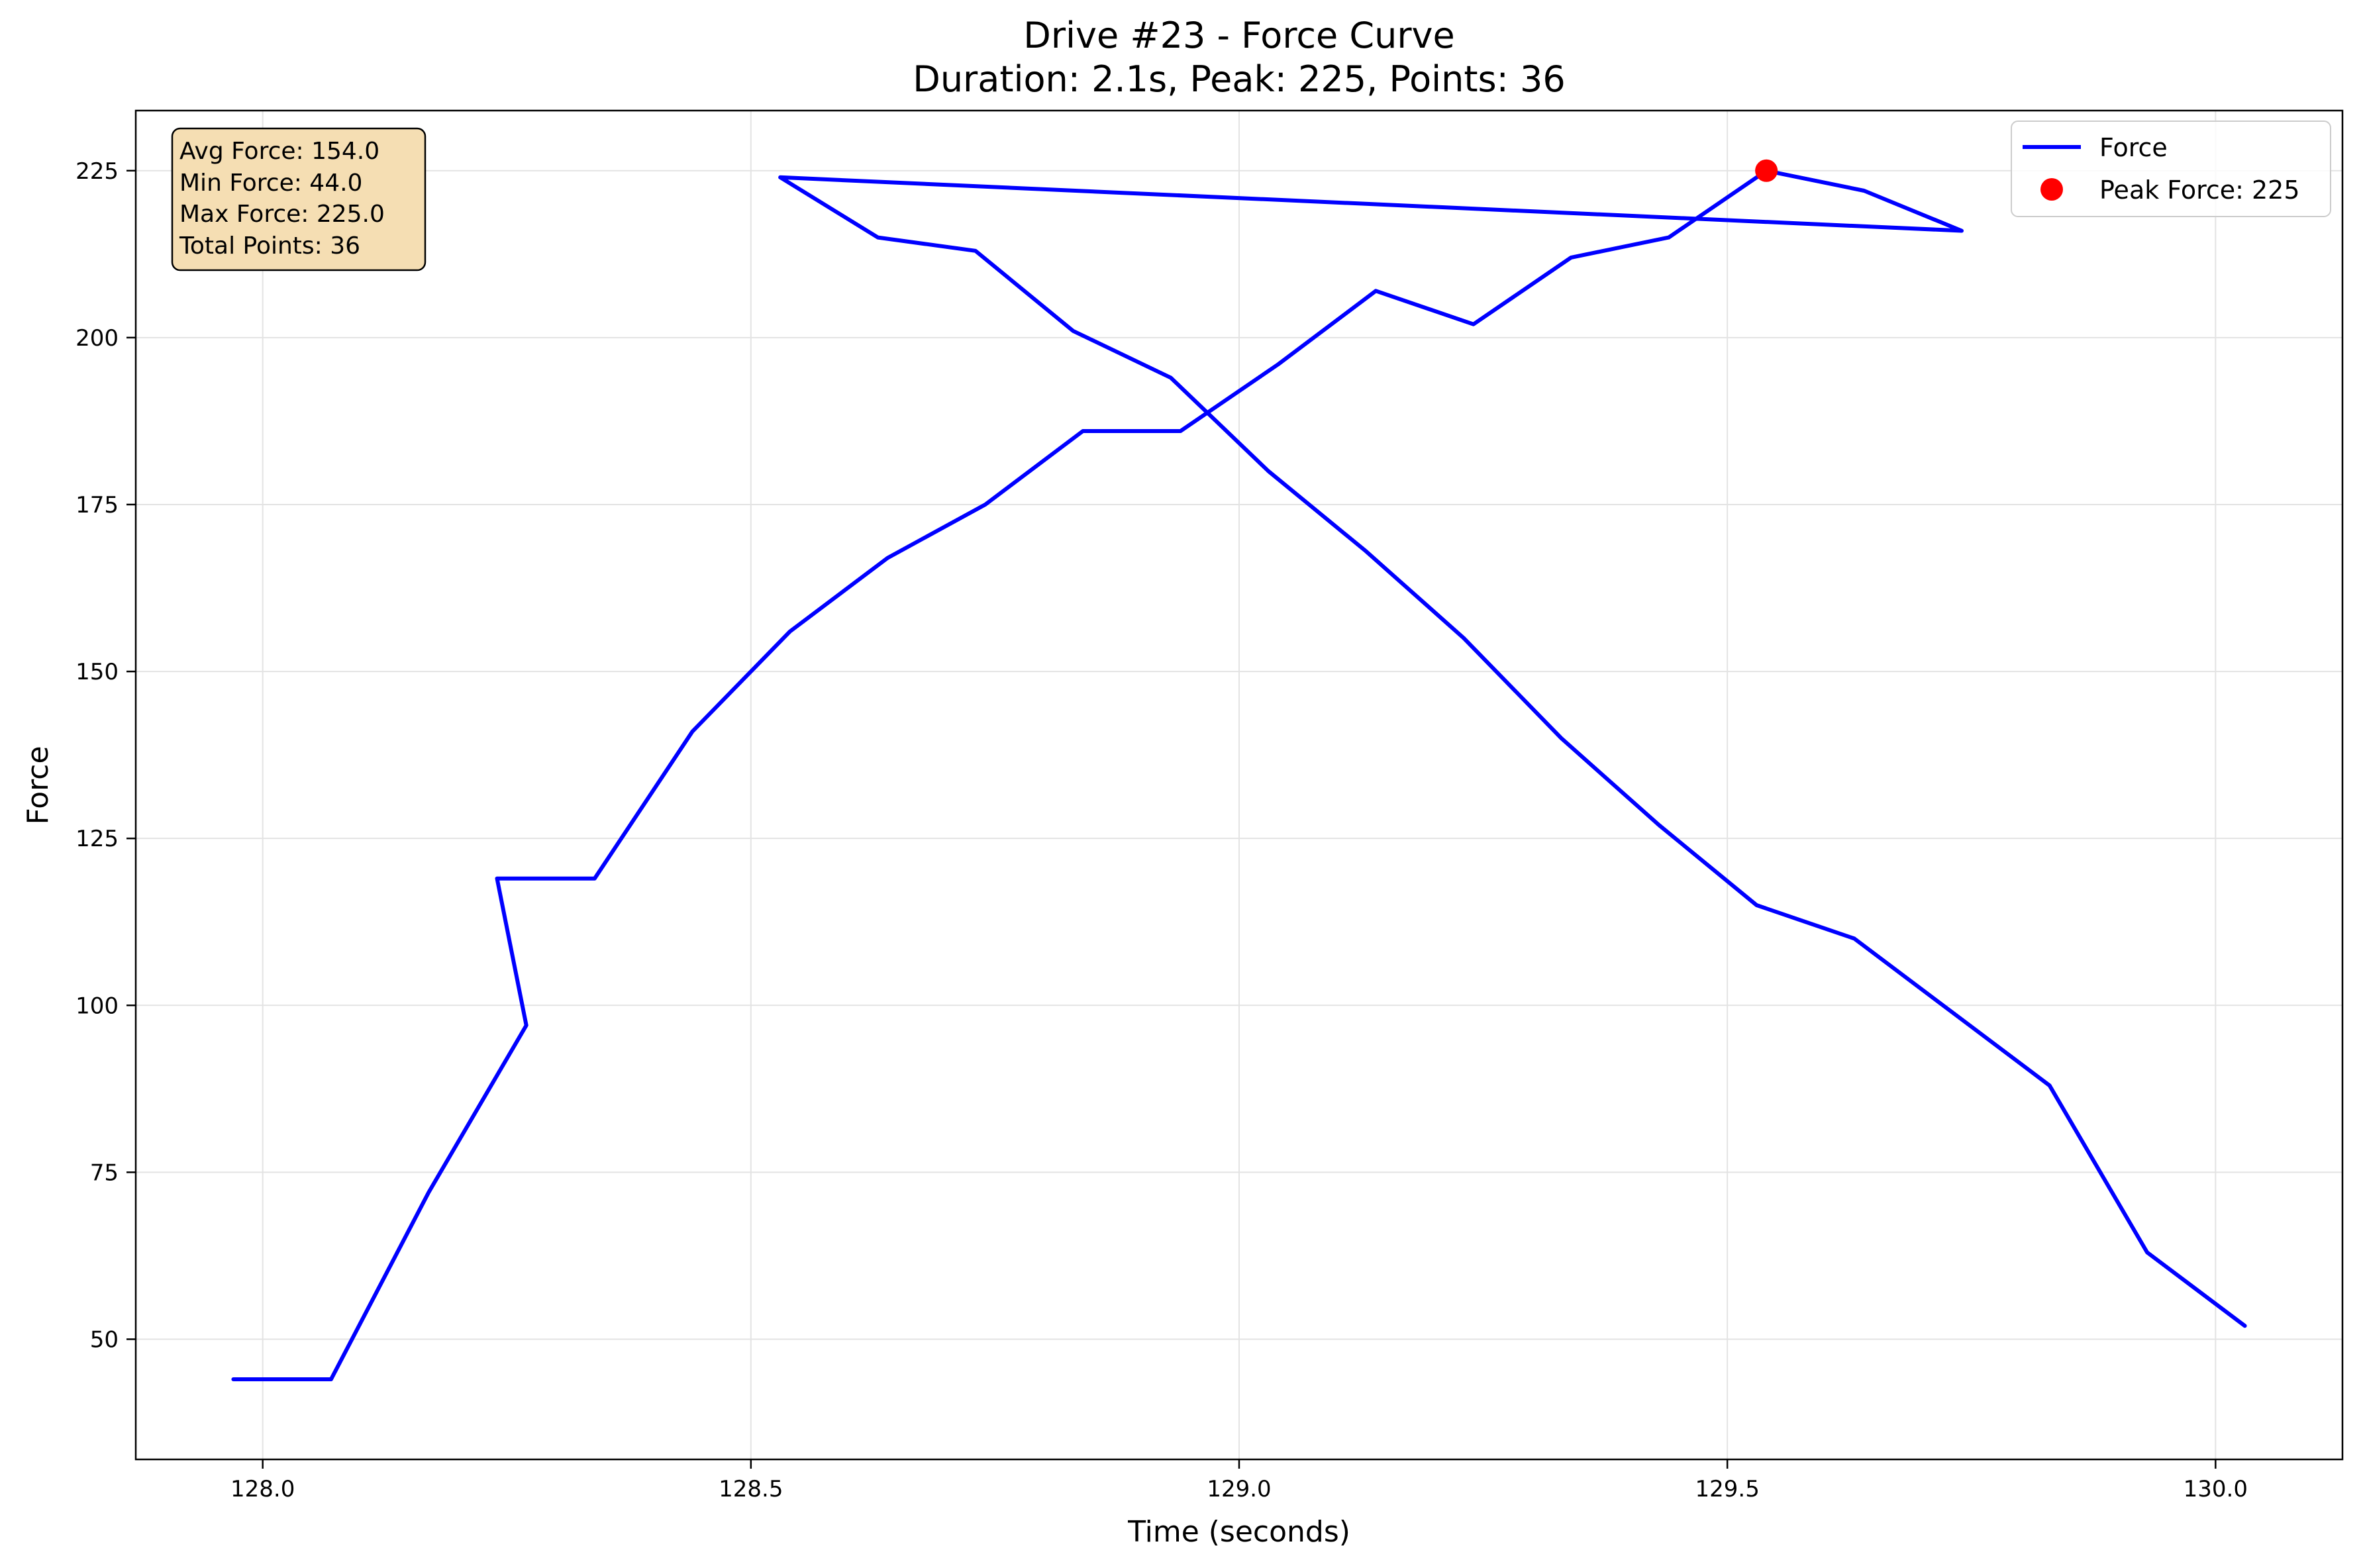 This screenshot has height=1568, width=2363. What do you see at coordinates (2216, 1489) in the screenshot?
I see `x-tick-label: 130.0` at bounding box center [2216, 1489].